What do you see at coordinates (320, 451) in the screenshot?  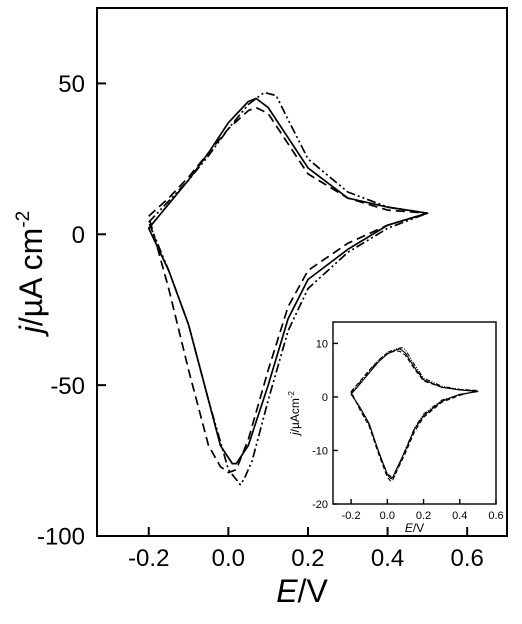 I see `y-tick-label: -10` at bounding box center [320, 451].